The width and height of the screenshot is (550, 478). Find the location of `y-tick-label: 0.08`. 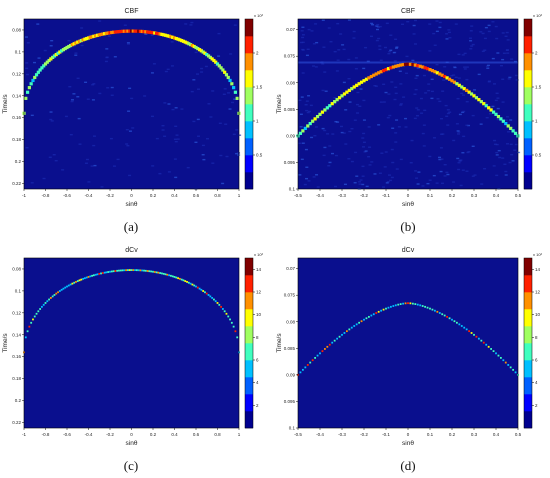

y-tick-label: 0.08 is located at coordinates (290, 321).